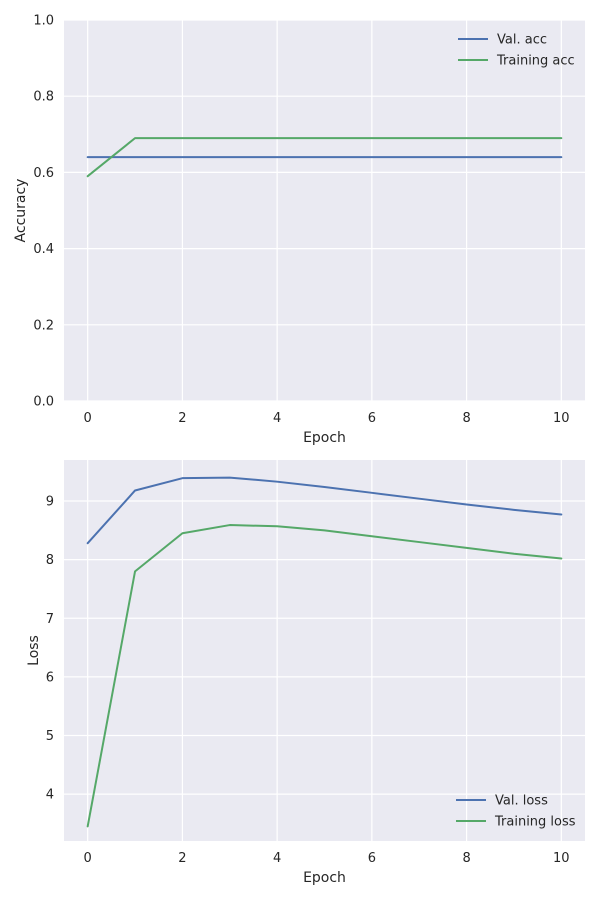  Describe the element at coordinates (522, 40) in the screenshot. I see `legend-label-val-acc: Val. acc` at that location.